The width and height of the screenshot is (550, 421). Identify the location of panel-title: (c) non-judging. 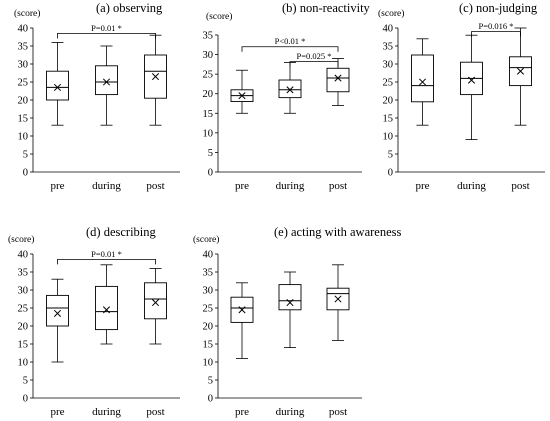
(498, 8).